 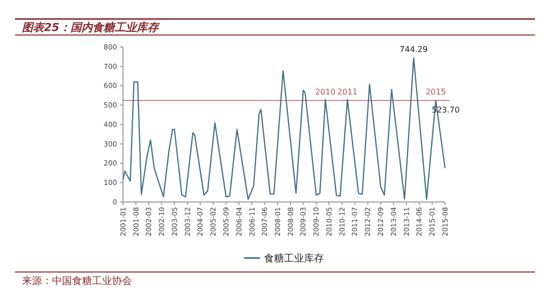 What do you see at coordinates (347, 92) in the screenshot?
I see `annotation: 2011` at bounding box center [347, 92].